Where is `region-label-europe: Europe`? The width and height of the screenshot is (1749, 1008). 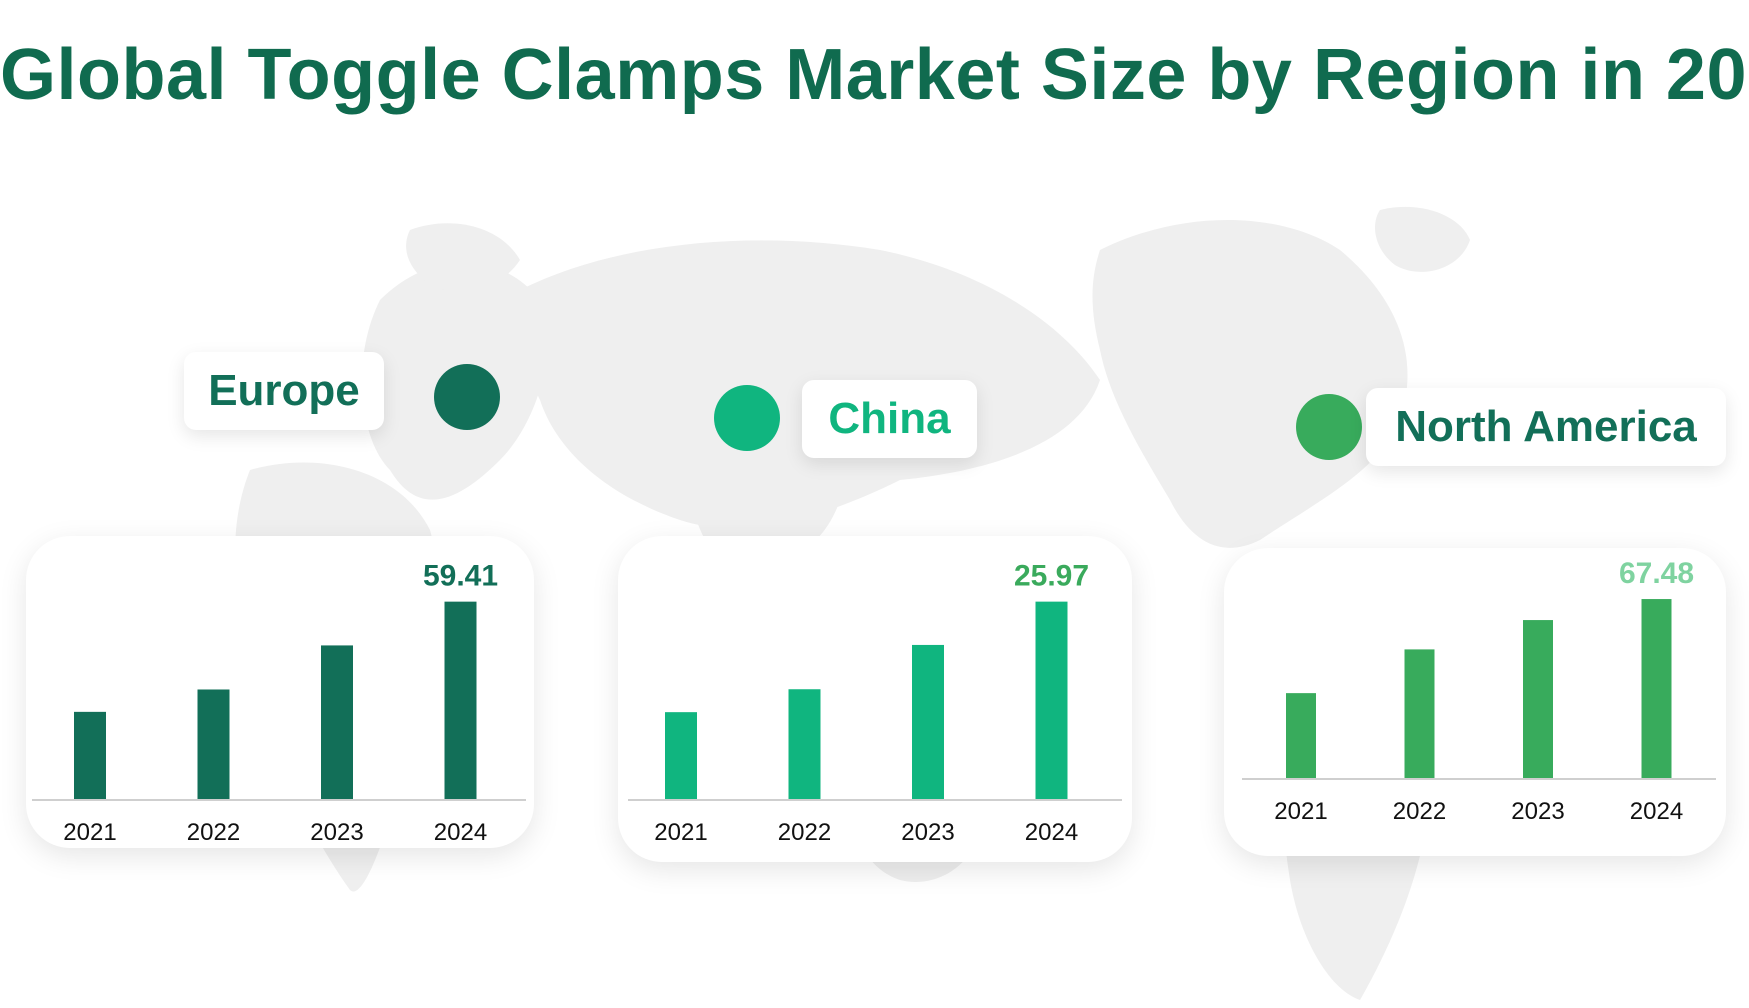
region-label-europe: Europe is located at coordinates (284, 391).